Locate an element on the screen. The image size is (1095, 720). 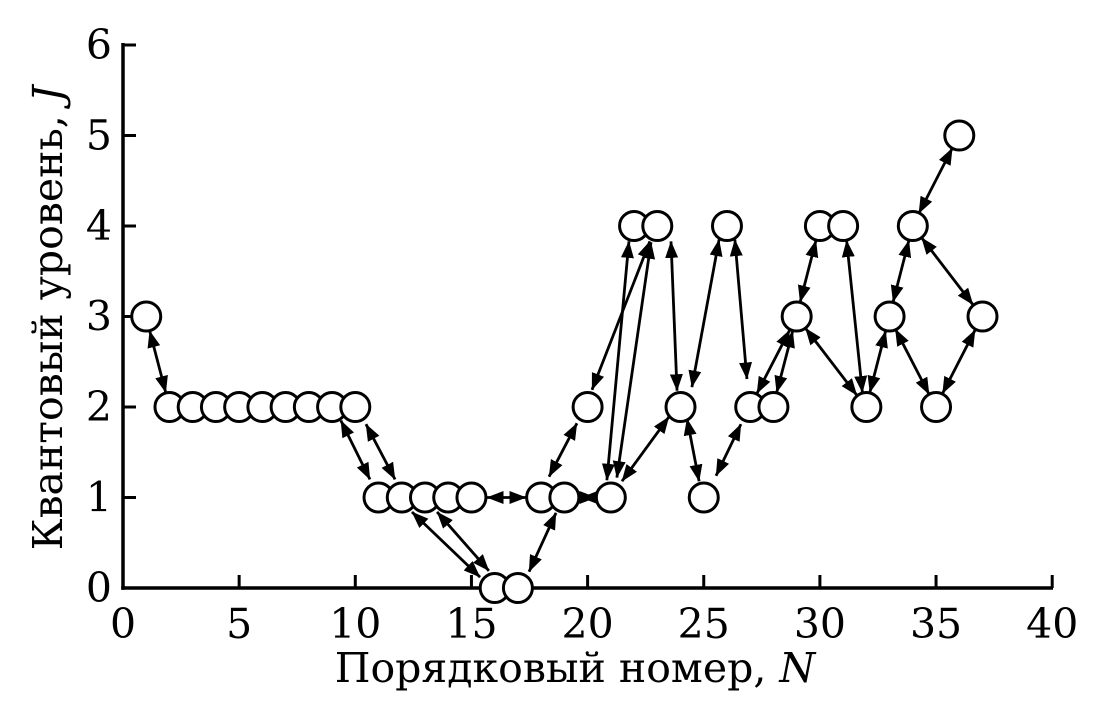
y-axis-title: Квантовый уровень, J is located at coordinates (48, 316).